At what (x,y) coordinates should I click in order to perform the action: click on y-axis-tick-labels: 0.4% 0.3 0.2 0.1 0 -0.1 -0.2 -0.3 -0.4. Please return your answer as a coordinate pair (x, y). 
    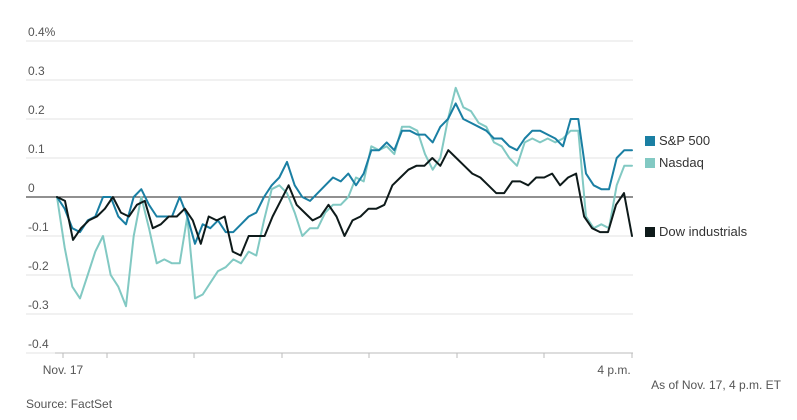
    Looking at the image, I should click on (42, 188).